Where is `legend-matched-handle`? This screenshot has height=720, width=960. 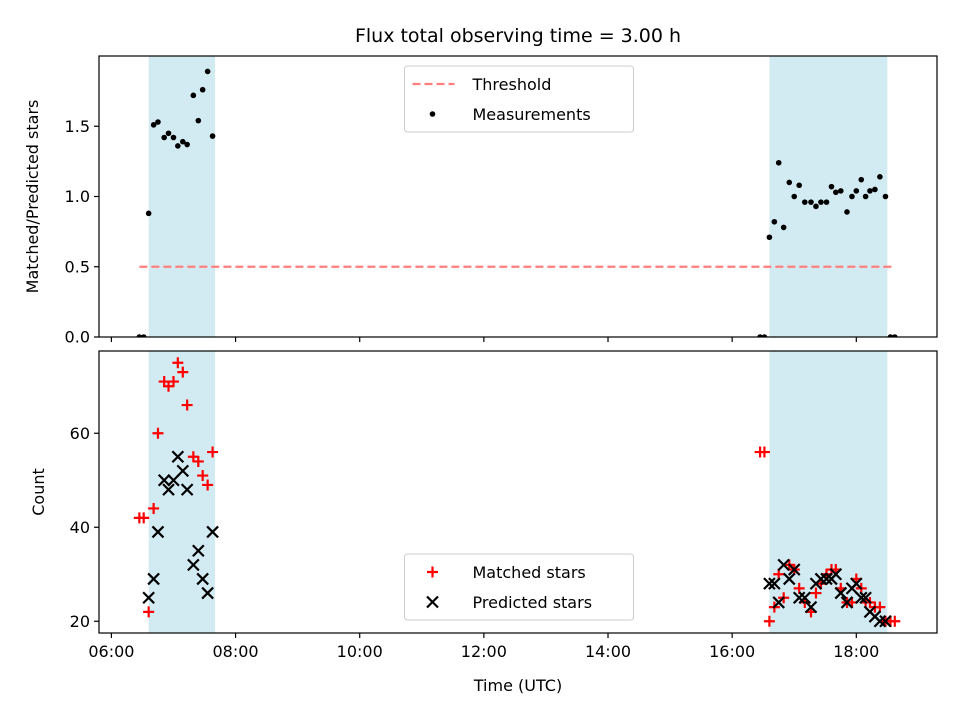
legend-matched-handle is located at coordinates (432, 572).